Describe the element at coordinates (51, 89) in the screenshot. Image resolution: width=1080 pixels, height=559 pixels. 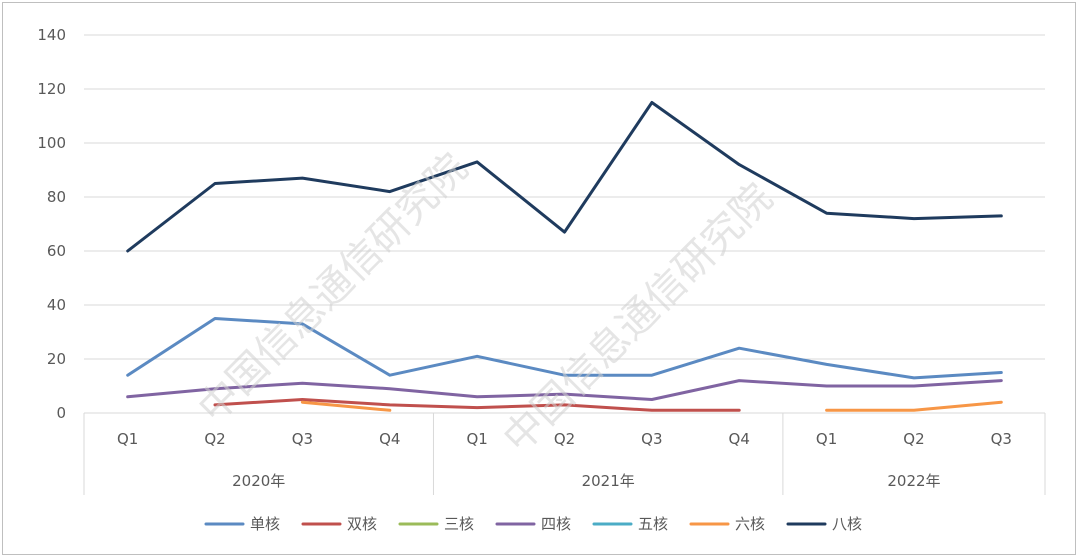
I see `y-tick-label: 120` at that location.